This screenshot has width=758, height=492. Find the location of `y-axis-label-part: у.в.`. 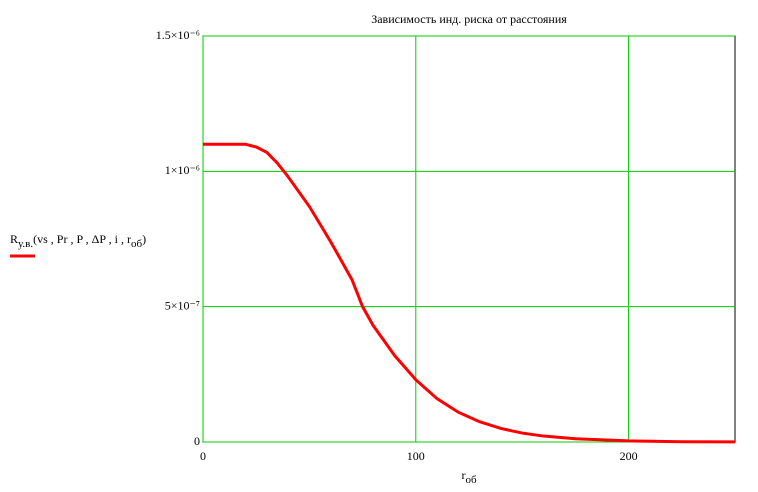

y-axis-label-part: у.в. is located at coordinates (25, 244).